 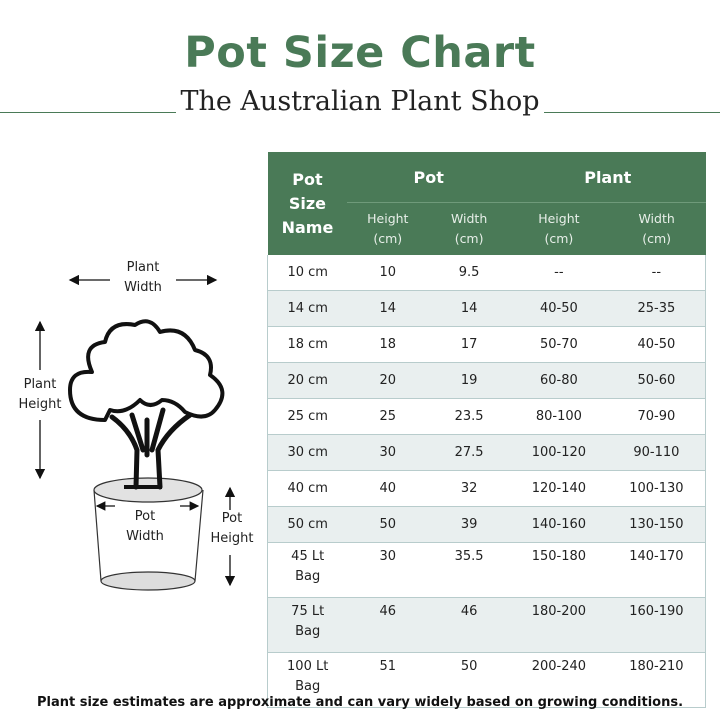 What do you see at coordinates (469, 228) in the screenshot?
I see `pot-width-header: Width (cm)` at bounding box center [469, 228].